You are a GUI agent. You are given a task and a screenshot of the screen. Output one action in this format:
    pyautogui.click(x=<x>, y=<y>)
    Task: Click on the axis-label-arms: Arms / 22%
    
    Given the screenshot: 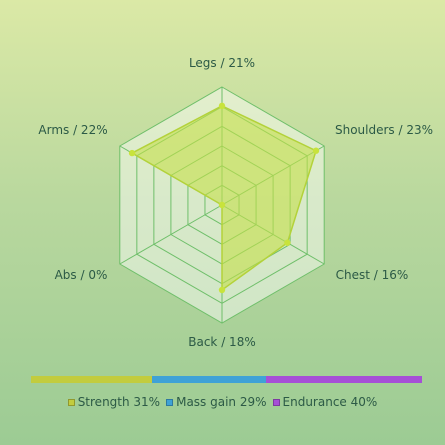 What is the action you would take?
    pyautogui.click(x=72, y=130)
    